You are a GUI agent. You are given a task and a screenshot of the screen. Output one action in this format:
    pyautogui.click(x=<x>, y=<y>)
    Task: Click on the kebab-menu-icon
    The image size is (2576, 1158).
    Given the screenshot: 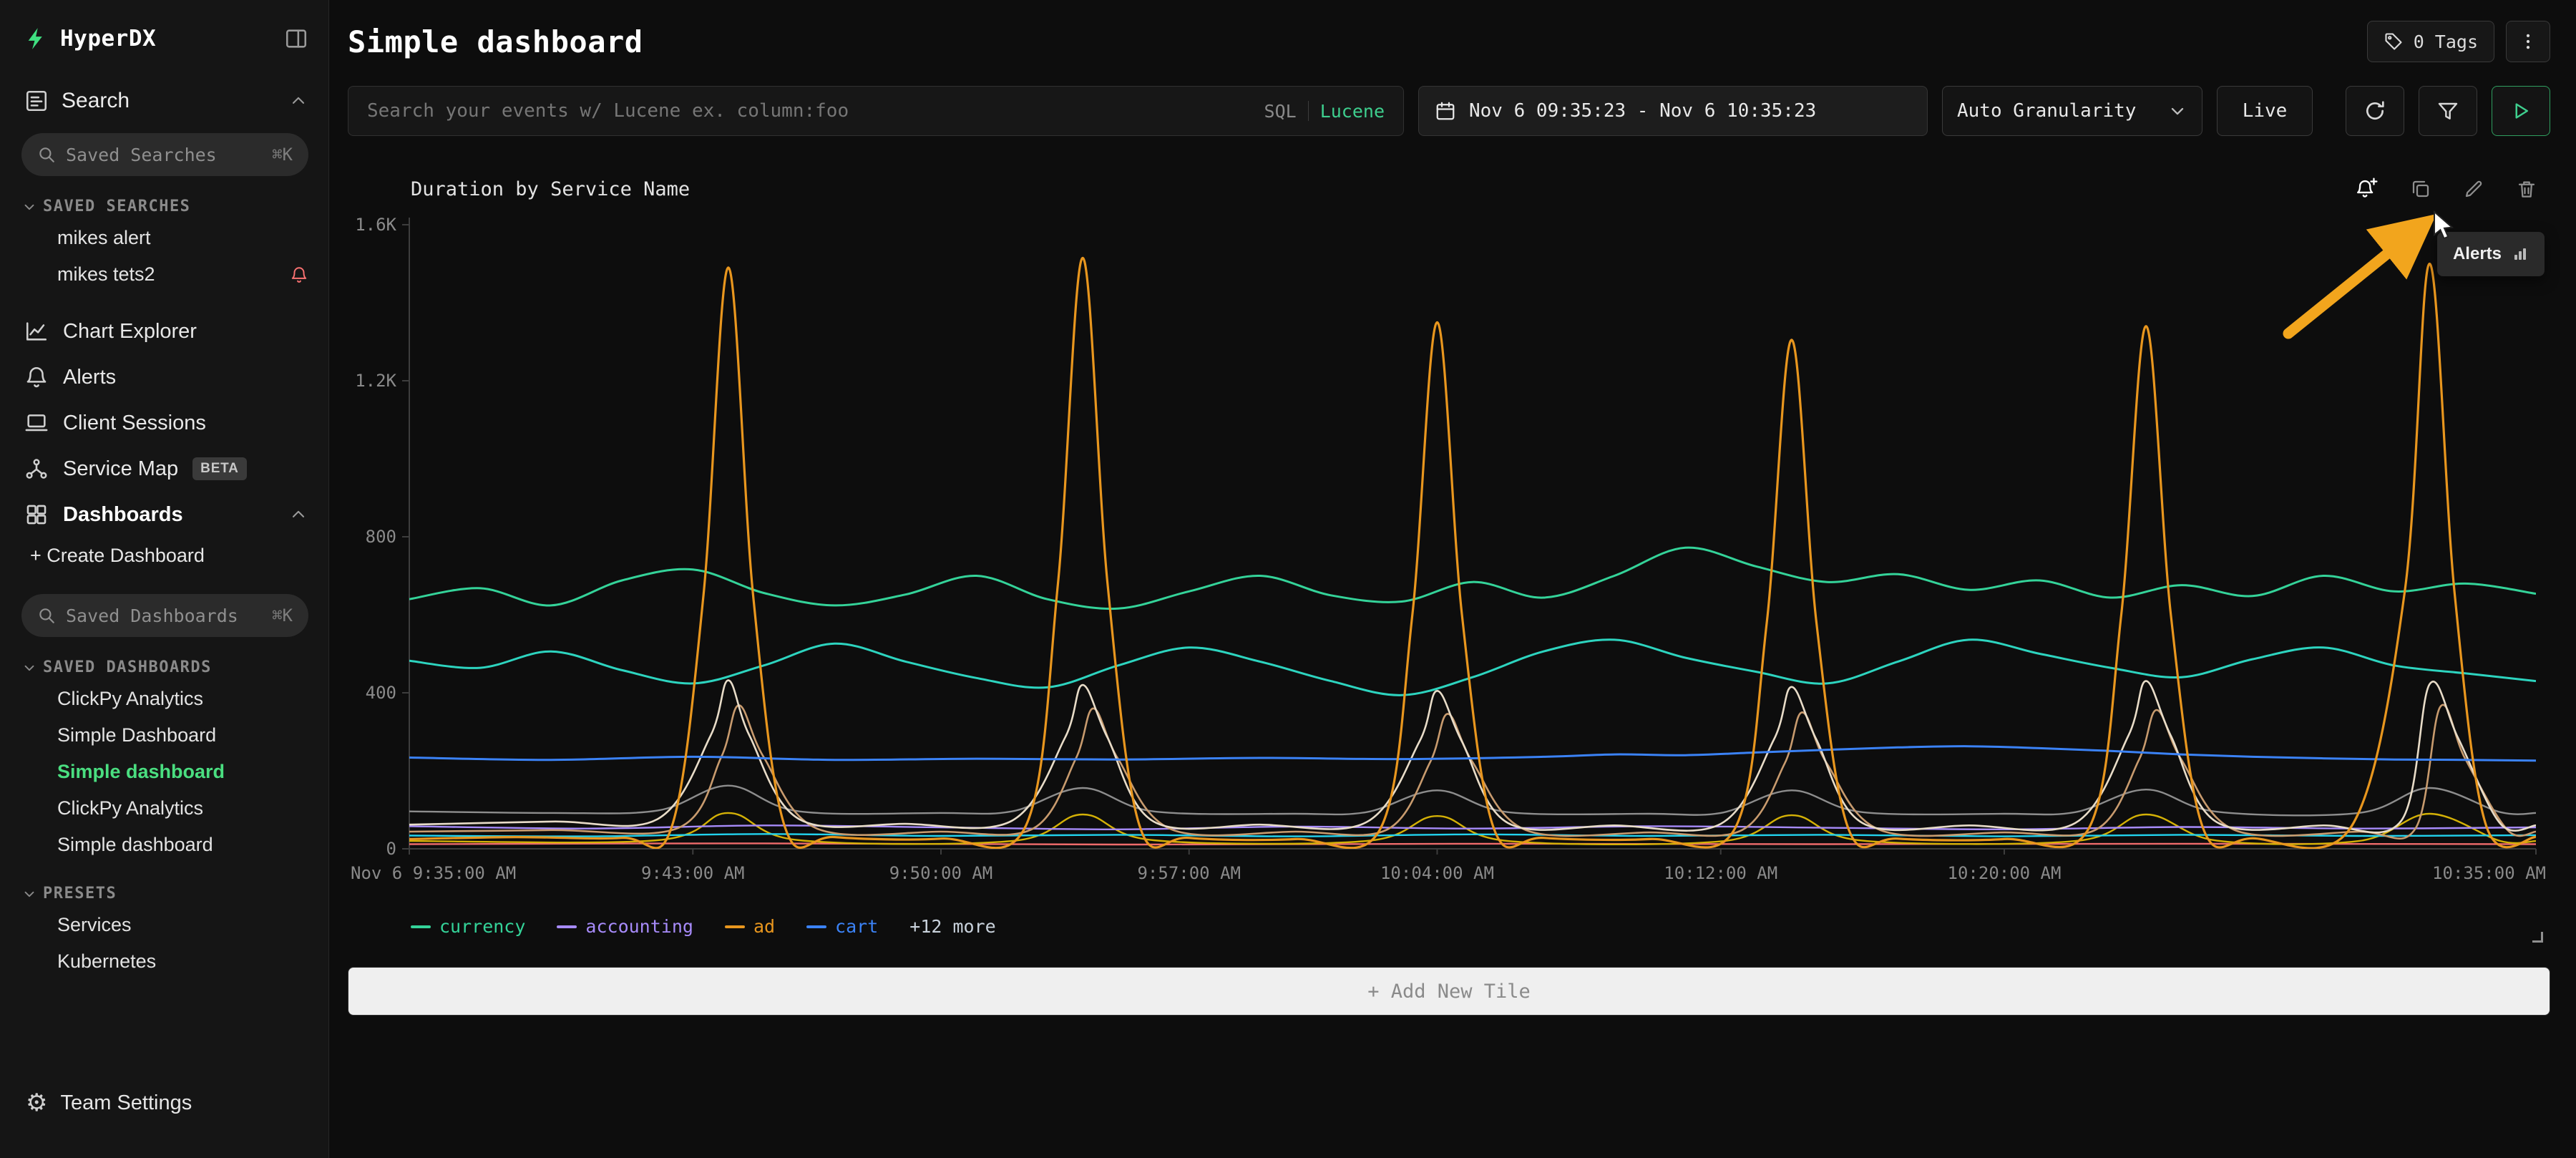 What is the action you would take?
    pyautogui.click(x=2528, y=42)
    